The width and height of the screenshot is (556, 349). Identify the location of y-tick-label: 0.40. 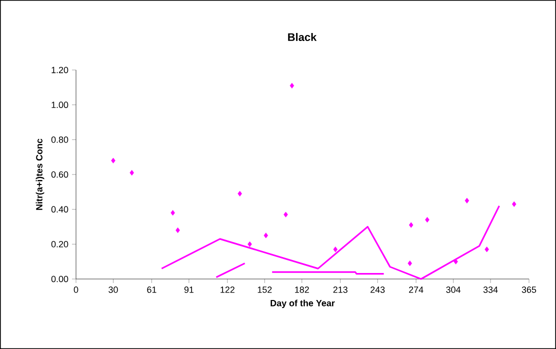
(59, 209).